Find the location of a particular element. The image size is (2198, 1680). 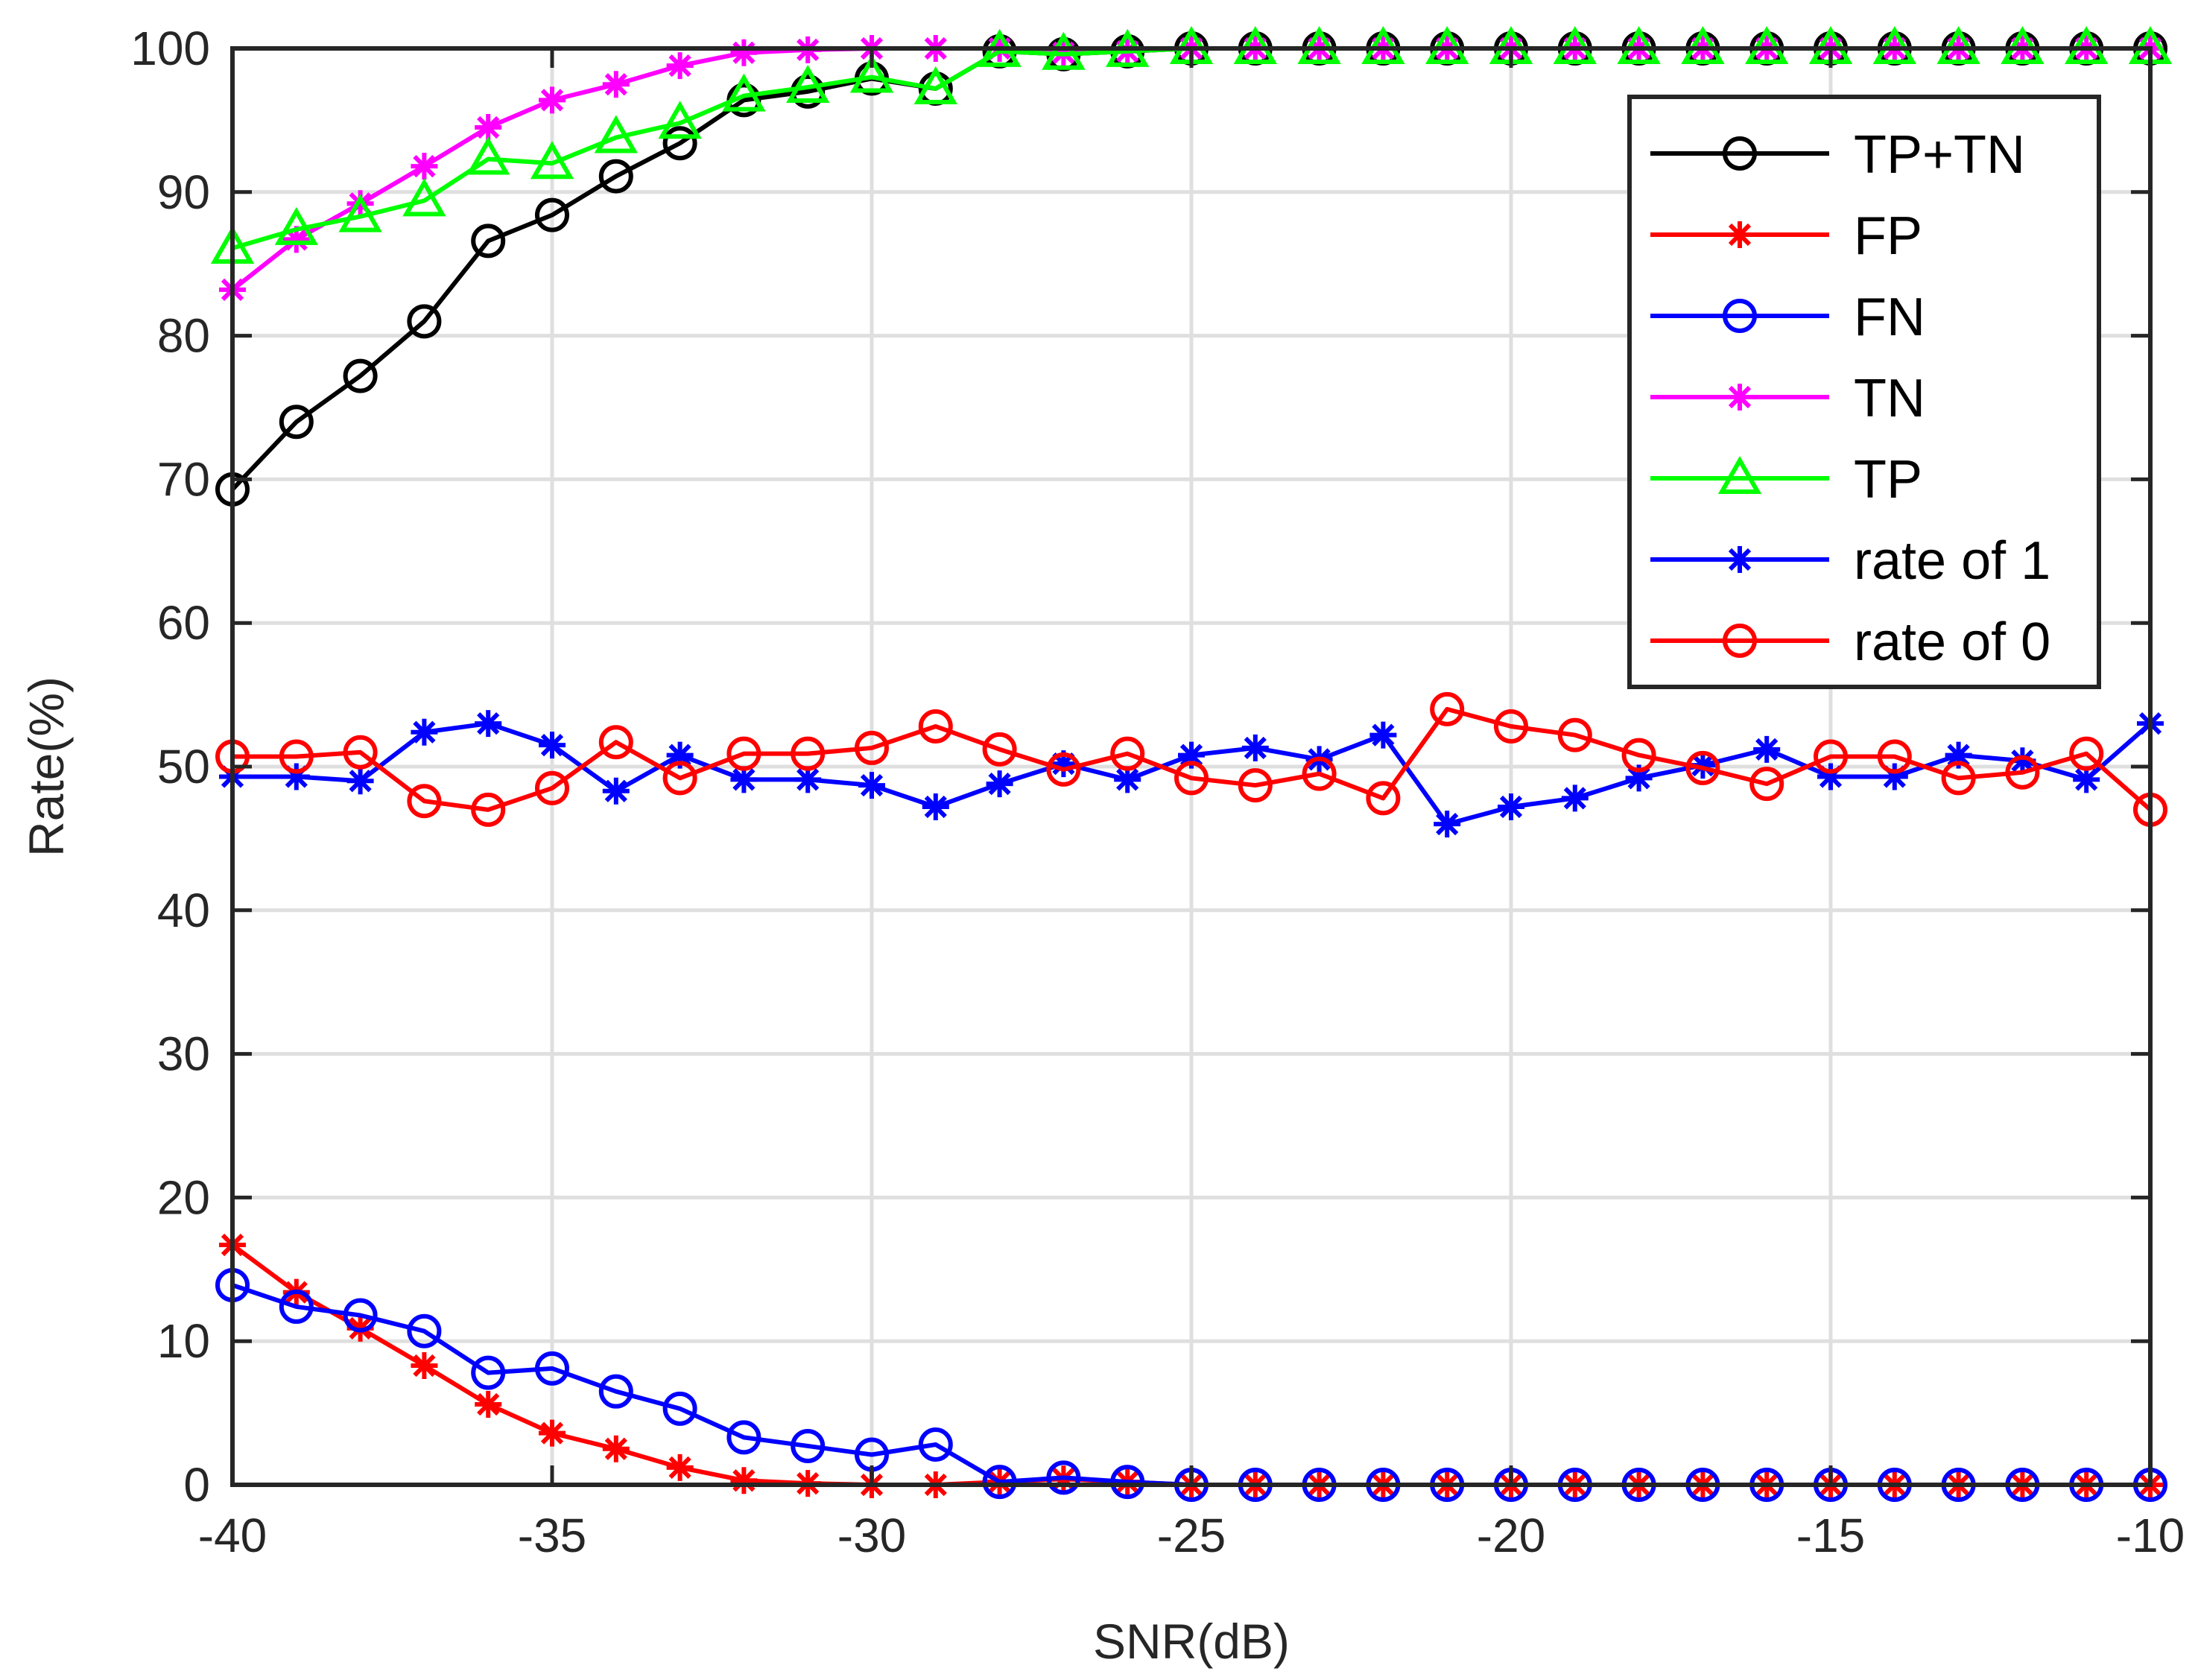

x-axis-label: SNR(dB) is located at coordinates (1191, 1641).